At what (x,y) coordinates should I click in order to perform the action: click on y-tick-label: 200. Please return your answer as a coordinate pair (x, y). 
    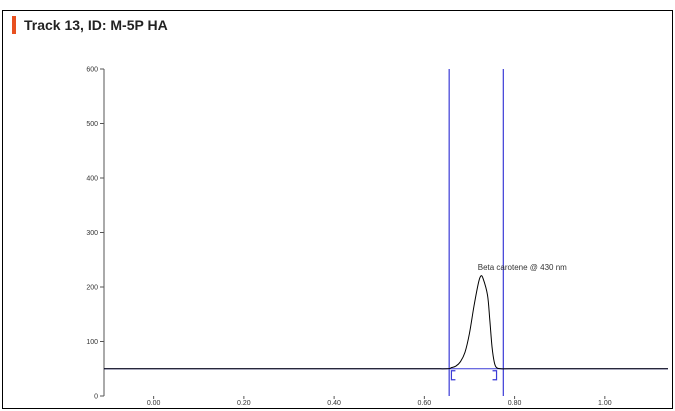
    Looking at the image, I should click on (92, 288).